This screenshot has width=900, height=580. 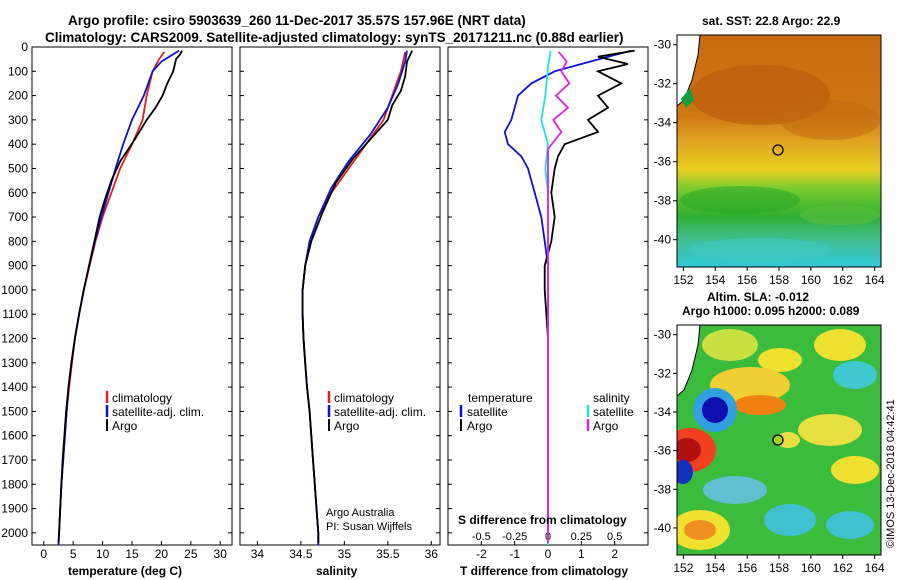 I want to click on s-diff-tick-label: 0.25, so click(x=581, y=537).